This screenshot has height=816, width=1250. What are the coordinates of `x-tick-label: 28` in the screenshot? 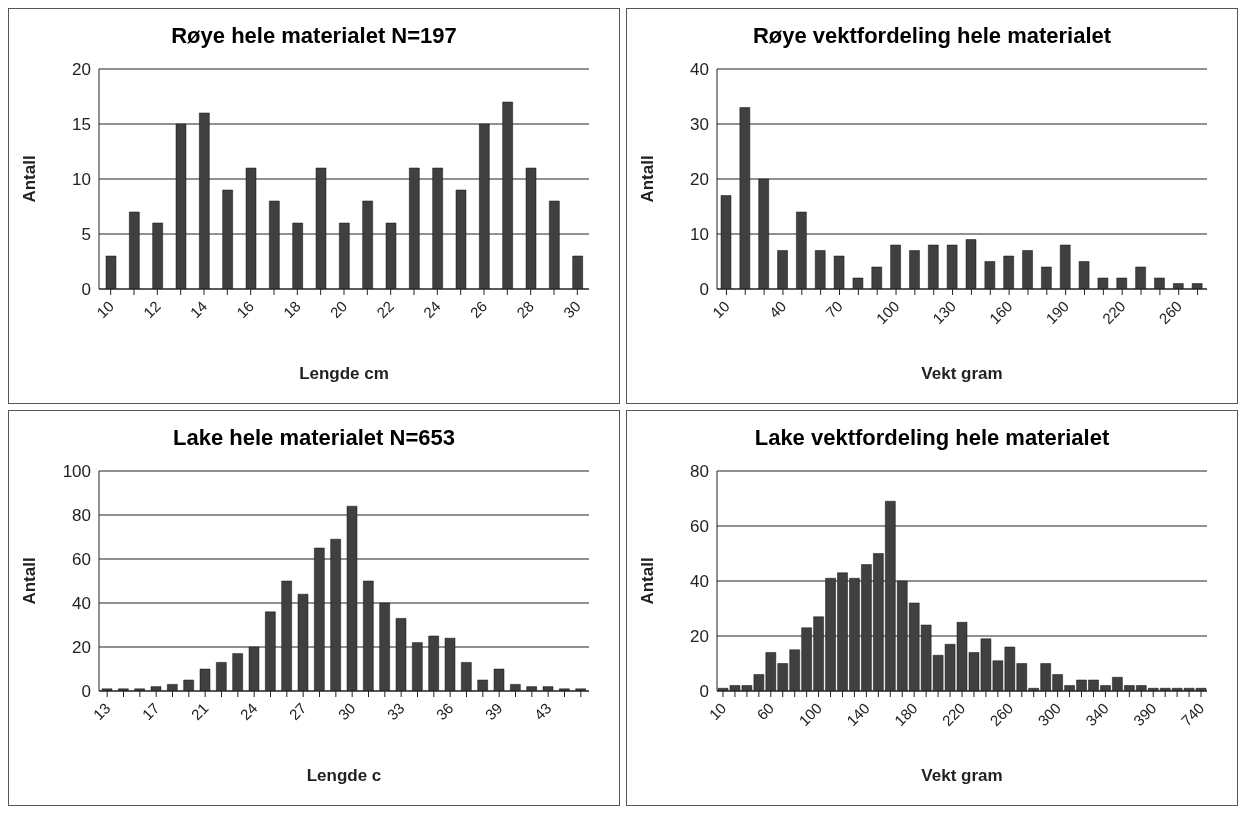 It's located at (525, 309).